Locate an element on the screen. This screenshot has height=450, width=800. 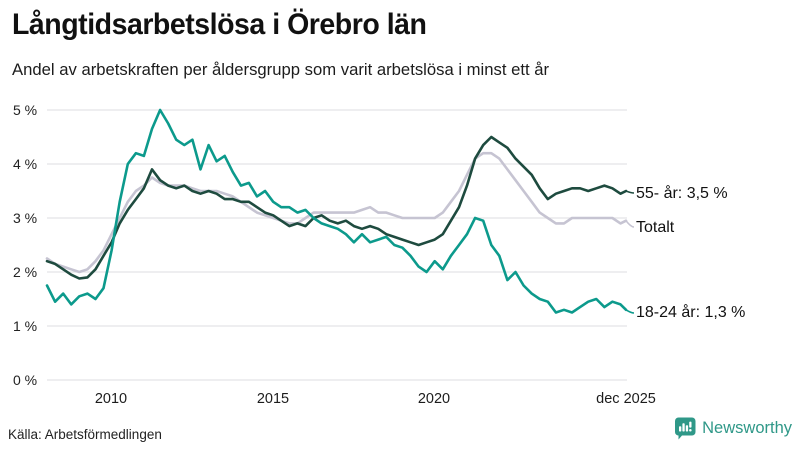
y-axis-tick: 4 % is located at coordinates (25, 164).